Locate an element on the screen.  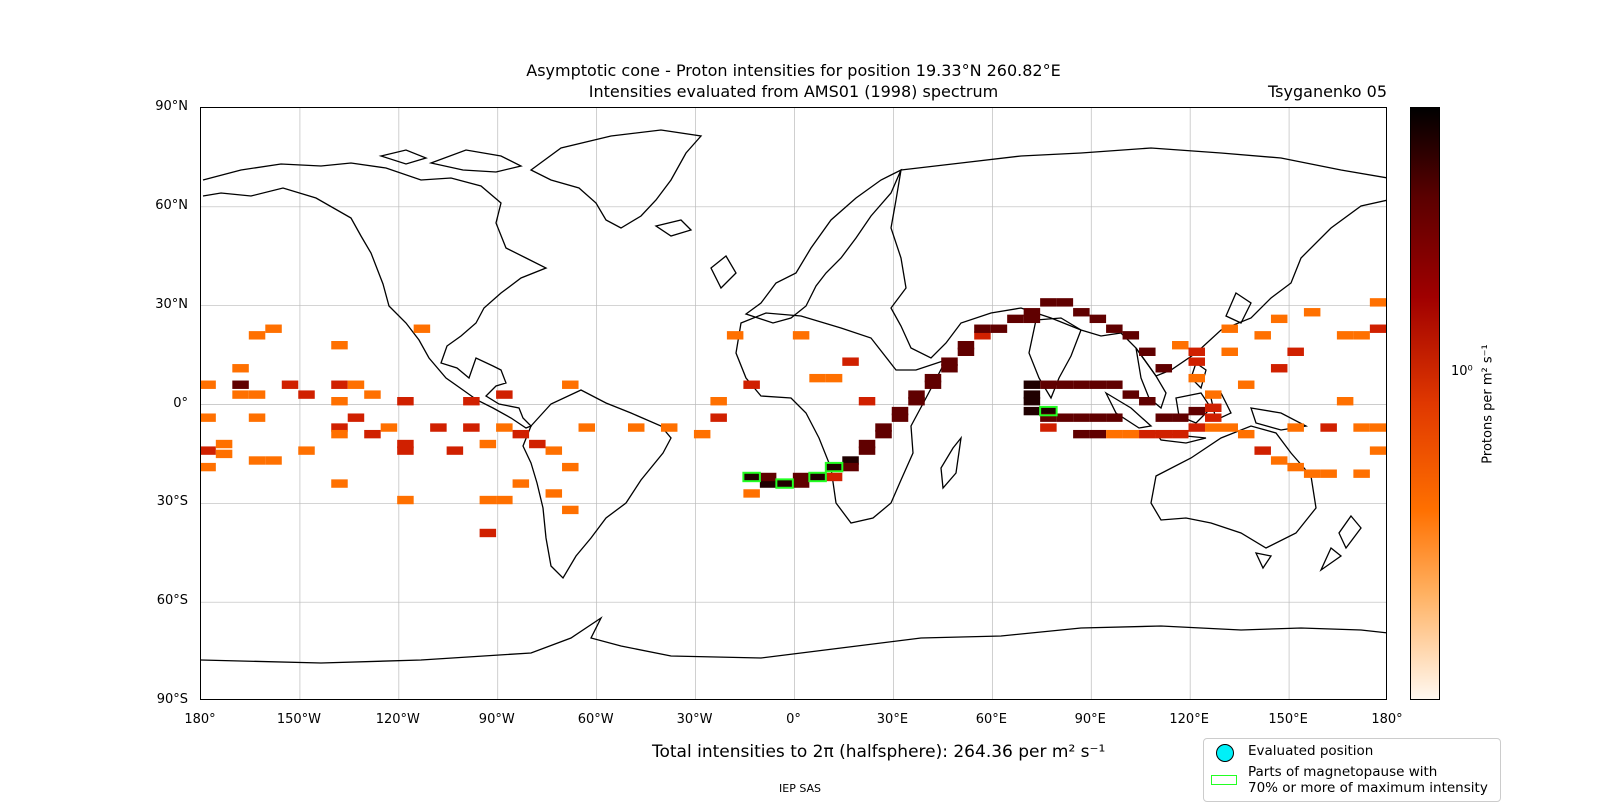
longitude-tick-label: 120°W is located at coordinates (397, 719).